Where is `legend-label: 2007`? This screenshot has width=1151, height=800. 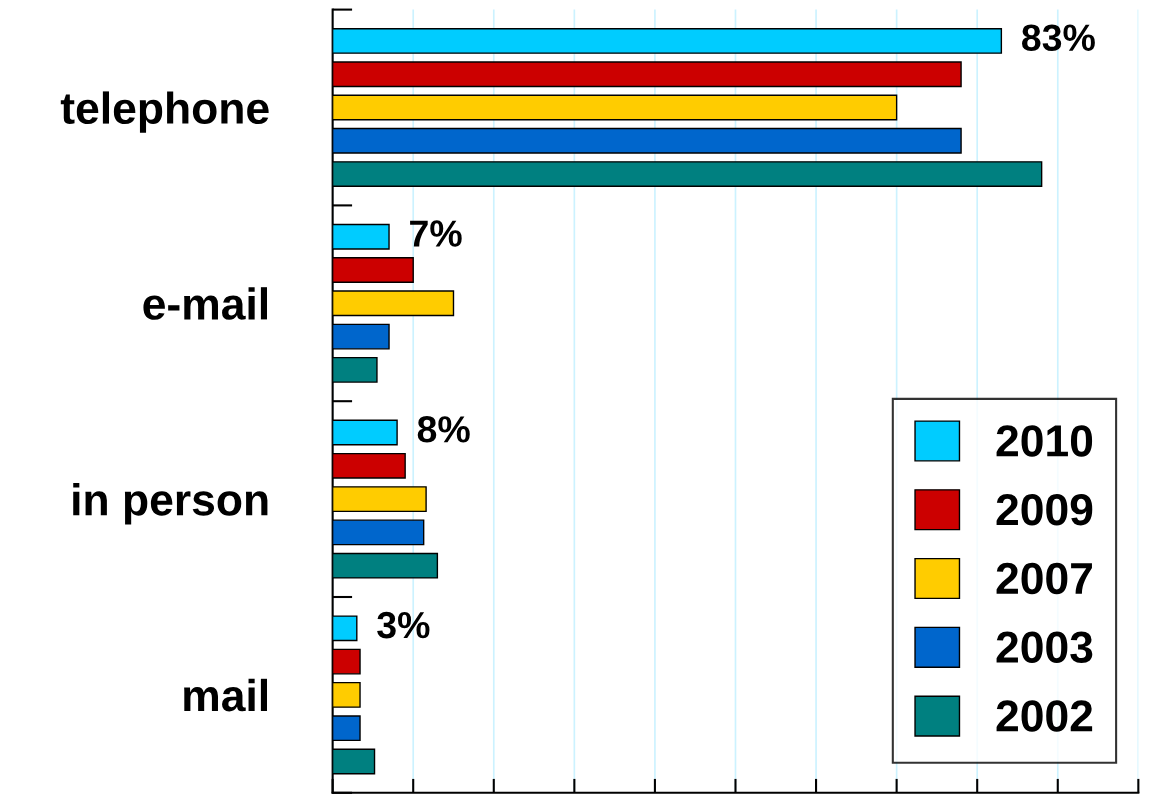 legend-label: 2007 is located at coordinates (1044, 578).